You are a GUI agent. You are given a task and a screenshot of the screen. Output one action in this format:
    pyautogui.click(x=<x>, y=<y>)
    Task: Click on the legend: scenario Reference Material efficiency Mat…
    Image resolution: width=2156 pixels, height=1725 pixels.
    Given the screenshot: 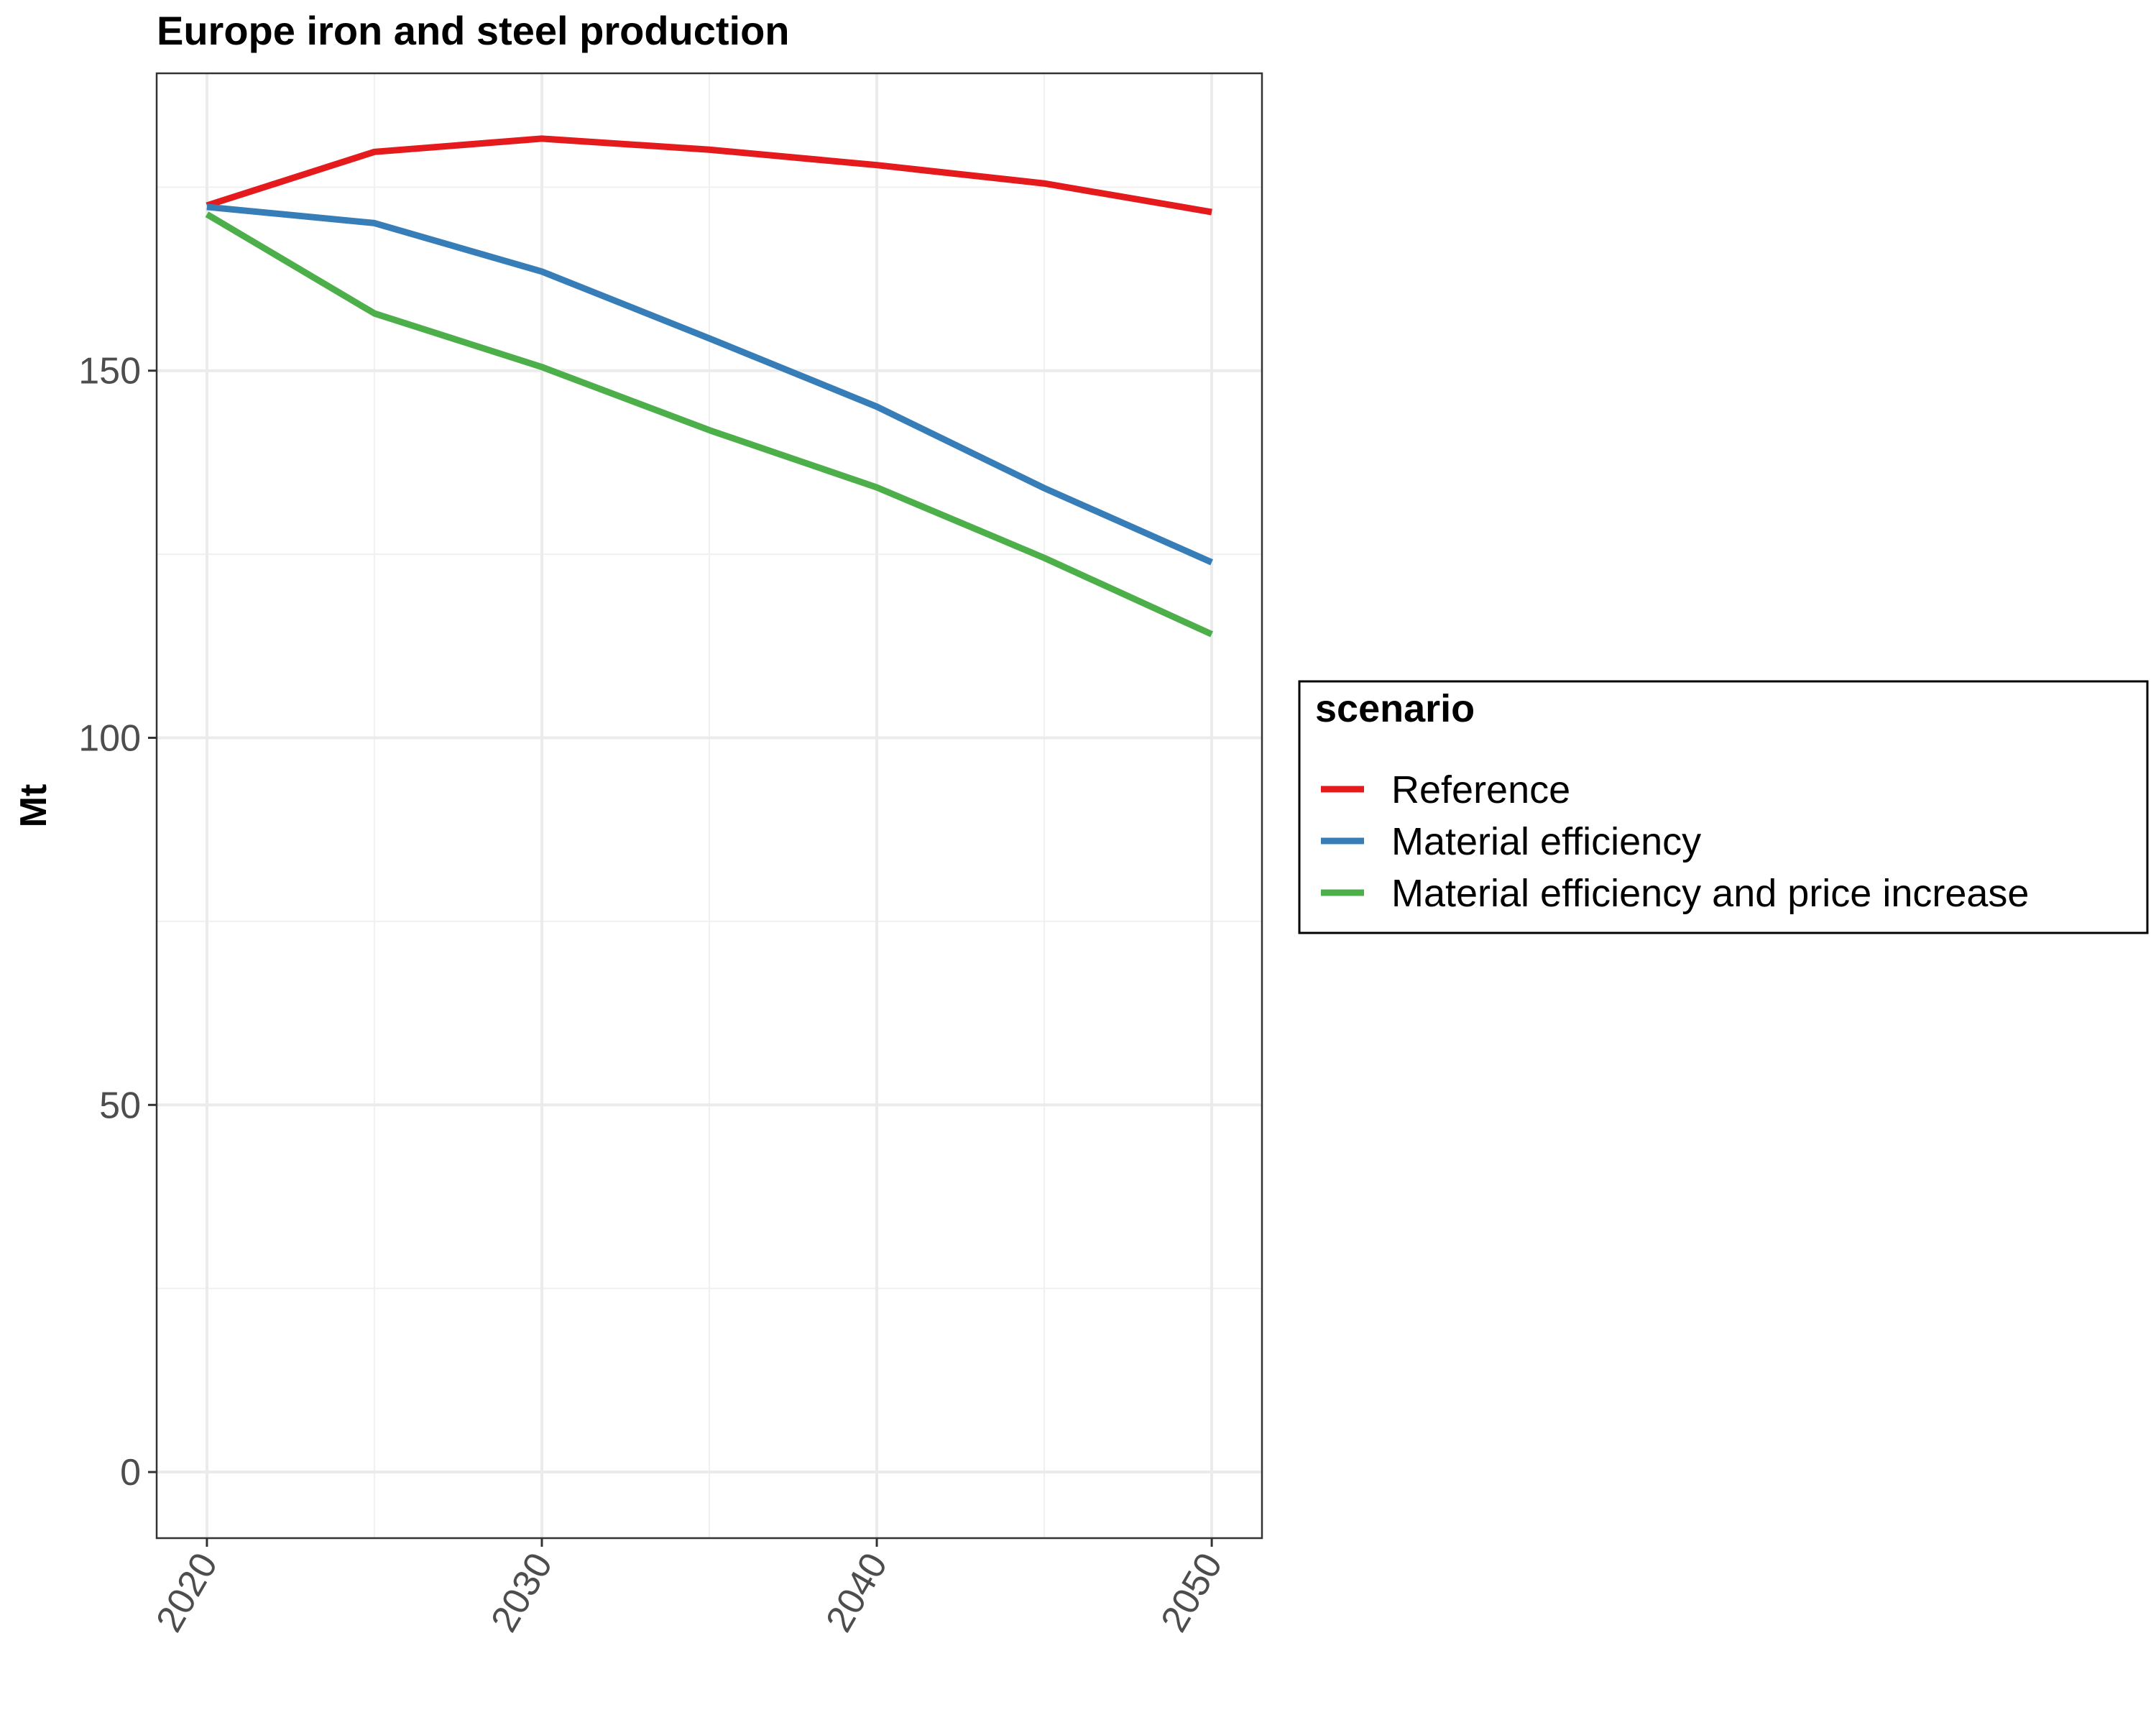 What is the action you would take?
    pyautogui.click(x=1724, y=807)
    